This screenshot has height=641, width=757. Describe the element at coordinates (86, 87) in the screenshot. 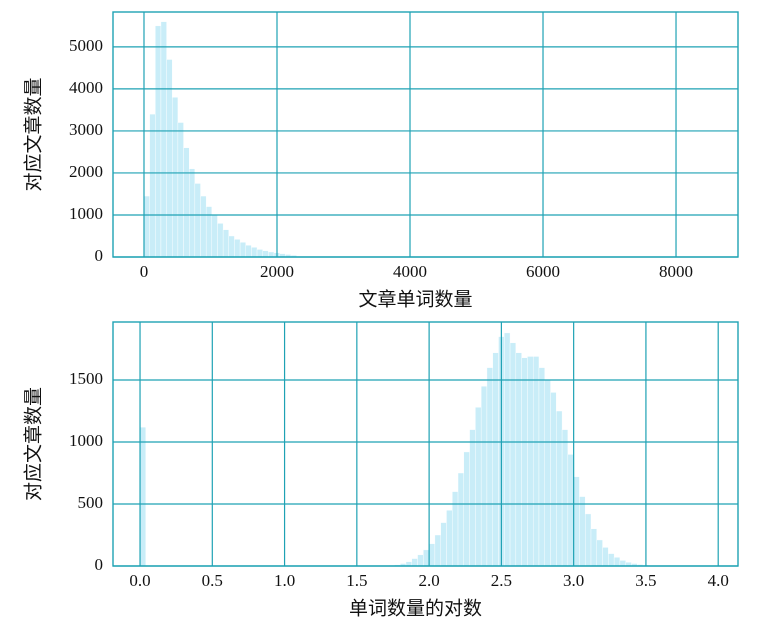

I see `y-tick-label: 4000` at that location.